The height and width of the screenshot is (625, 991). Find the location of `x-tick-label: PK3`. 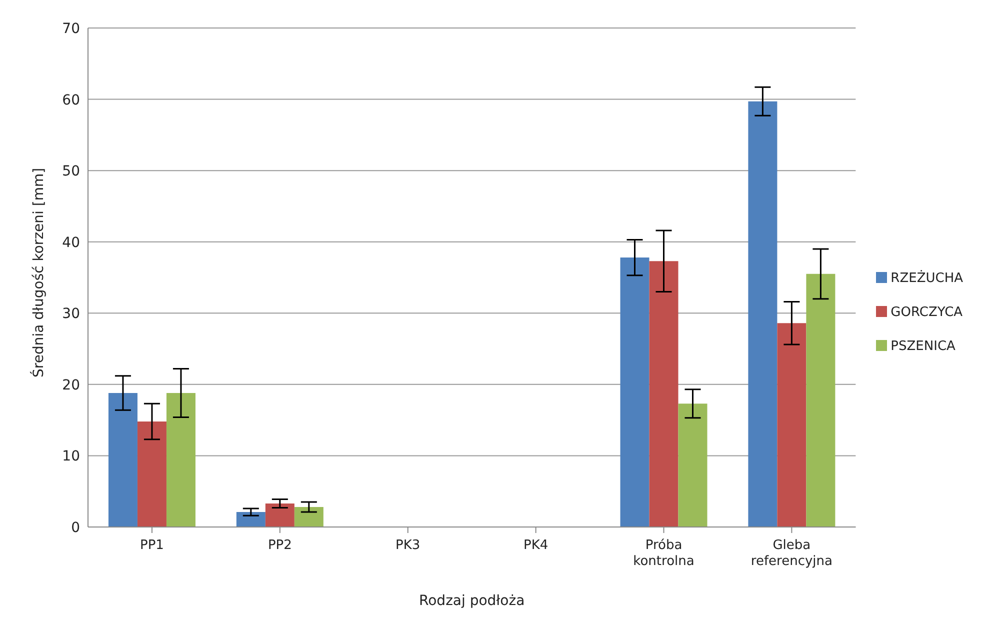

x-tick-label: PK3 is located at coordinates (408, 545).